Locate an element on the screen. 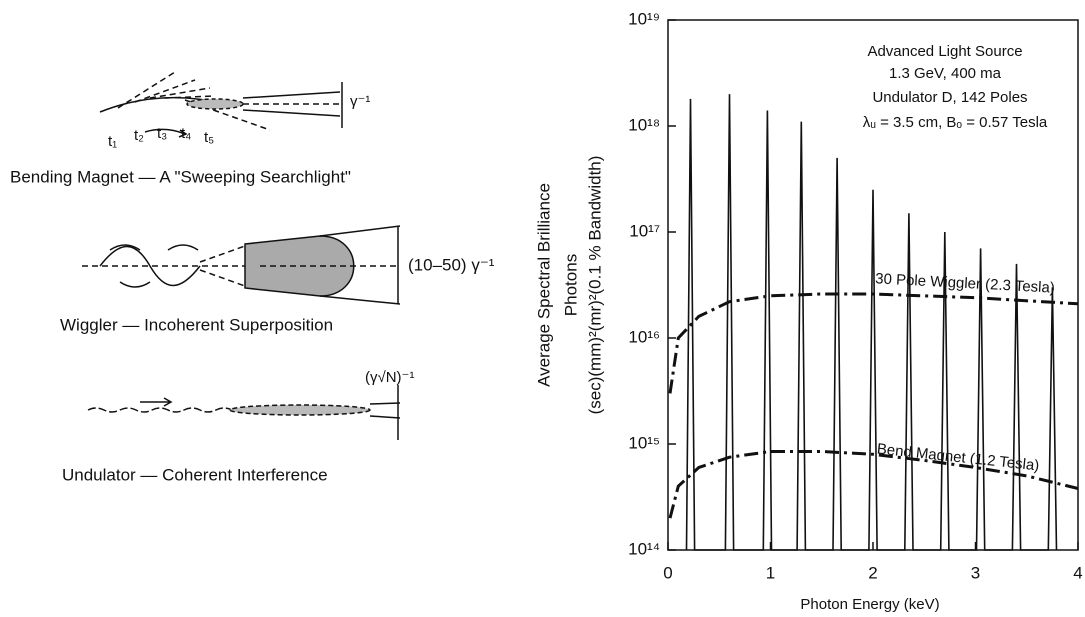 The image size is (1085, 617). time-label: t₄ is located at coordinates (186, 133).